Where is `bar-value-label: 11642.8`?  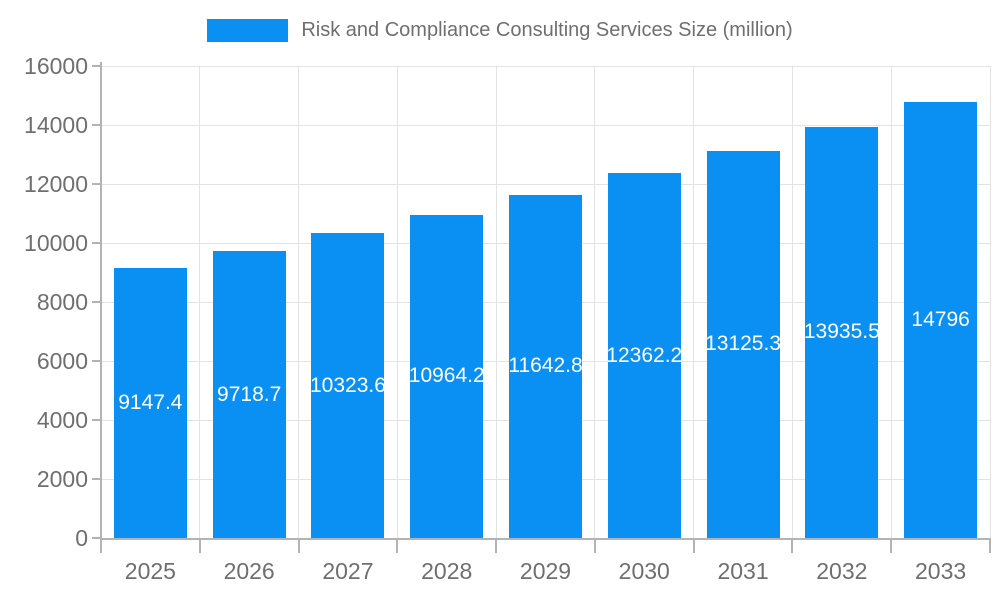 bar-value-label: 11642.8 is located at coordinates (545, 366).